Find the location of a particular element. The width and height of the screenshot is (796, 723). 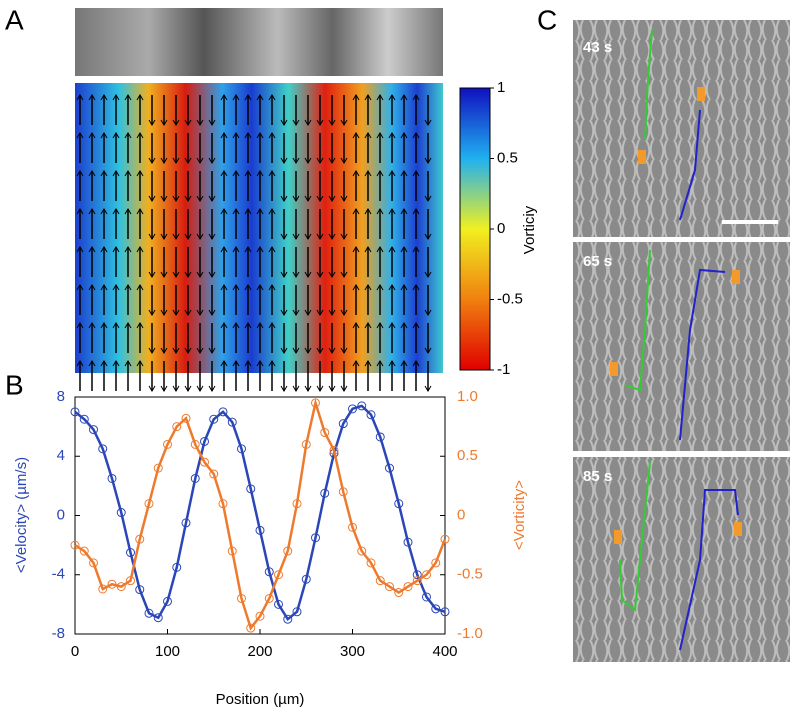

y-tick-label: 4 is located at coordinates (61, 455).